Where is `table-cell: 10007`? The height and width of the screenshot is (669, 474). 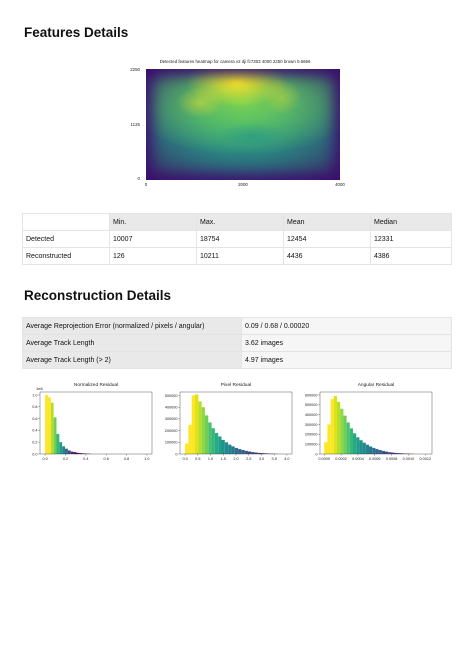 table-cell: 10007 is located at coordinates (153, 239).